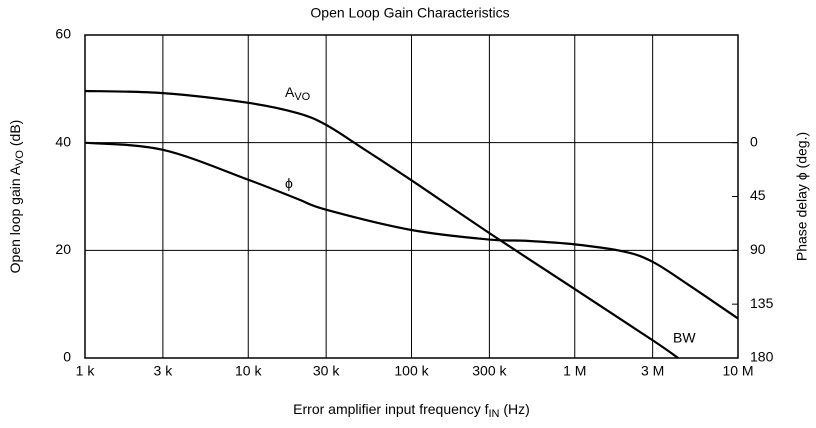 This screenshot has height=428, width=816. I want to click on y2-tick-label: 0, so click(754, 141).